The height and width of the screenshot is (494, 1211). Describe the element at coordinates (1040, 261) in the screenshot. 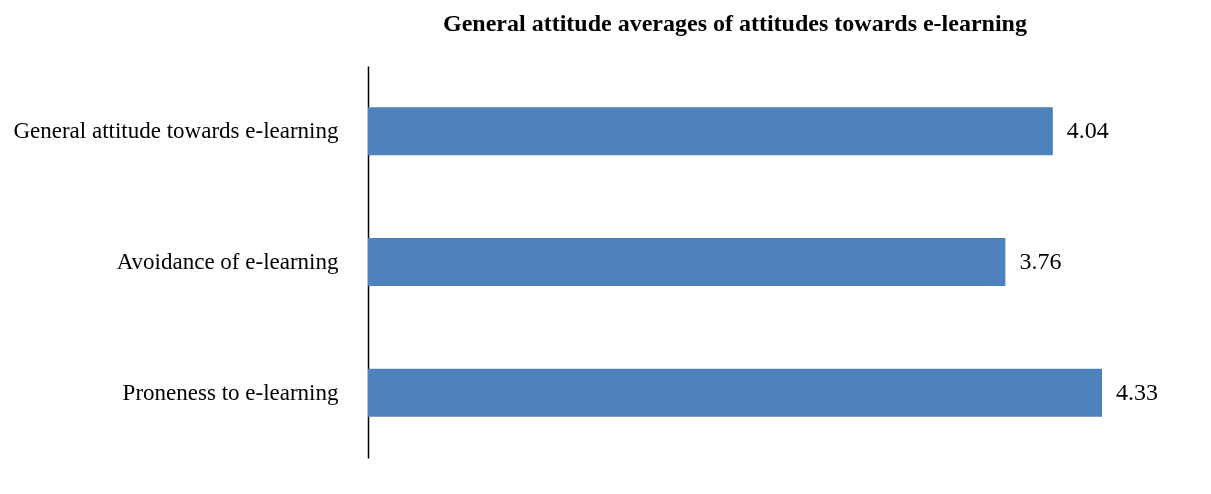

I see `data-label: 3.76` at that location.